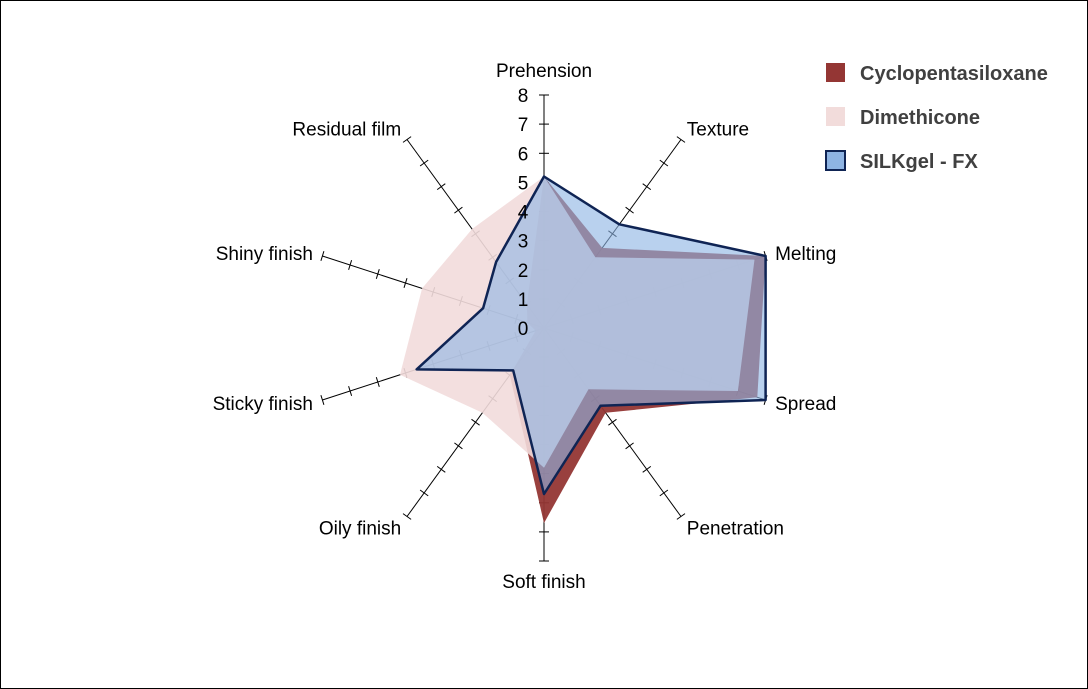 This screenshot has height=689, width=1088. What do you see at coordinates (346, 129) in the screenshot?
I see `axis-label-residual-film: Residual film` at bounding box center [346, 129].